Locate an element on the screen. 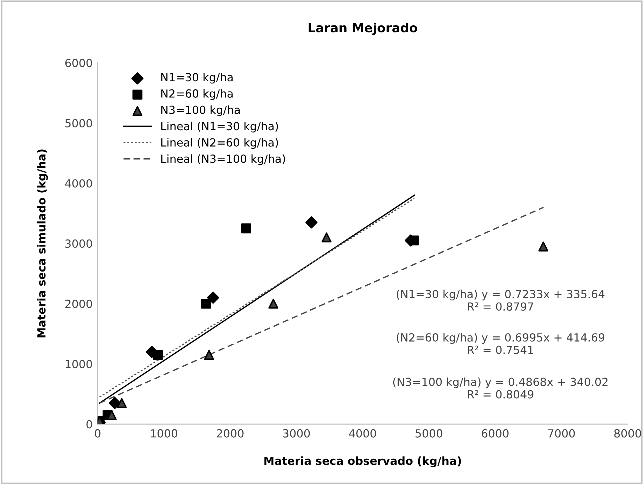  x-tick-label: 1000 is located at coordinates (164, 433).